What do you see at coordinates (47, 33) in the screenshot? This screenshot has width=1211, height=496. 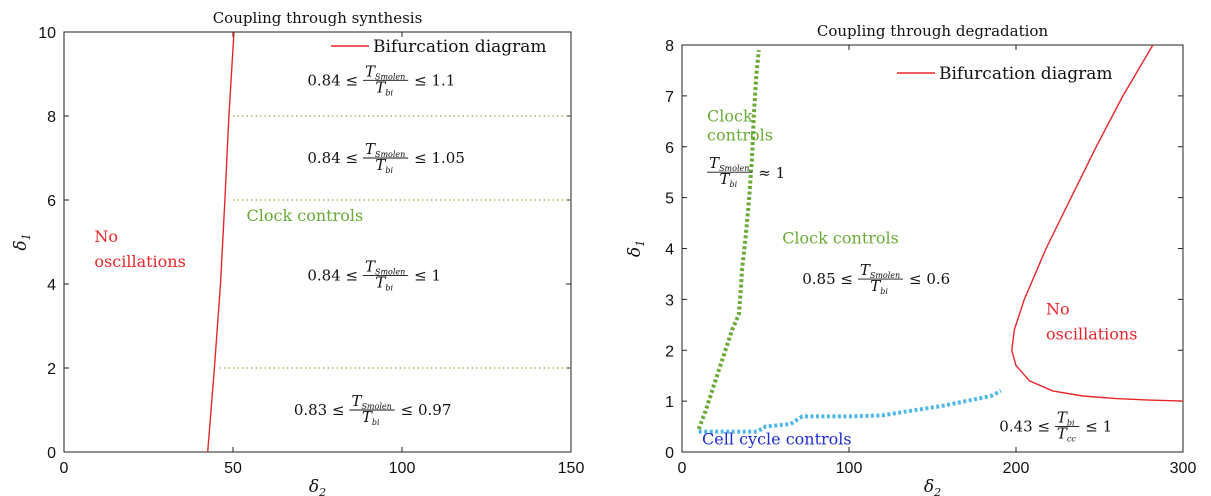 I see `y-tick-label: 10` at bounding box center [47, 33].